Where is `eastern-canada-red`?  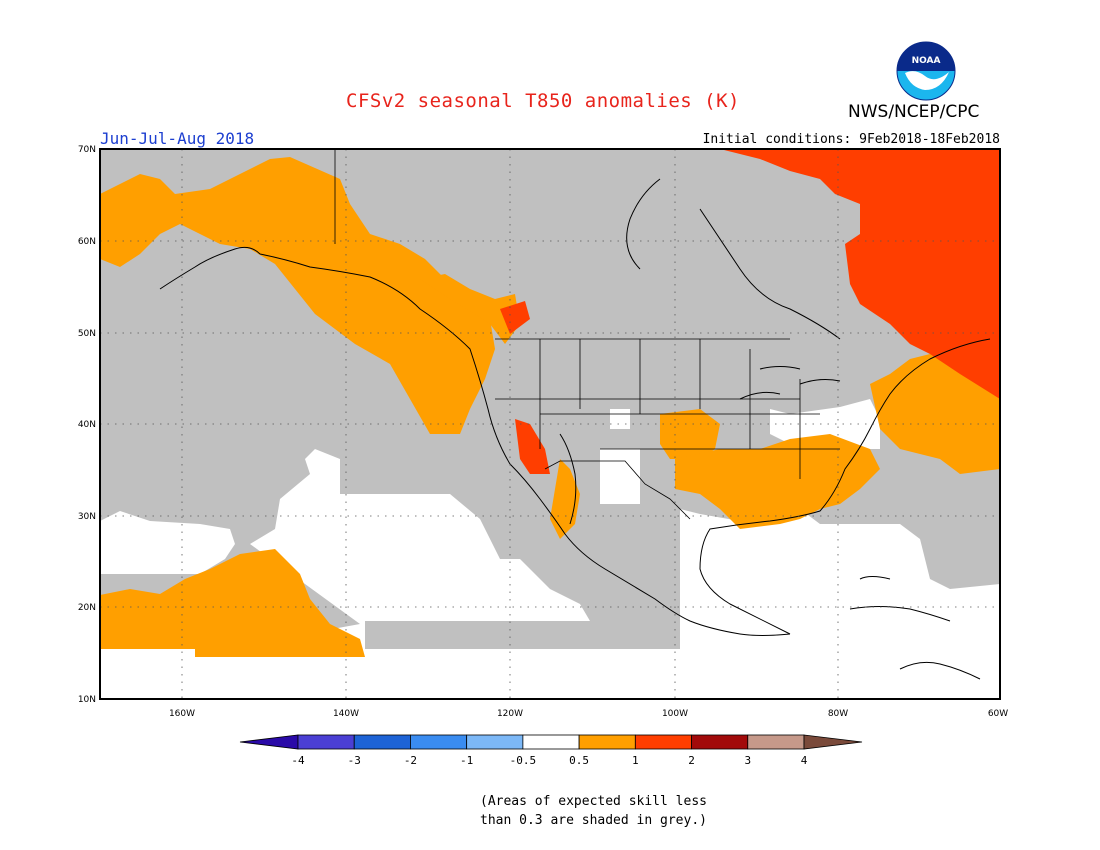 eastern-canada-red is located at coordinates (860, 274).